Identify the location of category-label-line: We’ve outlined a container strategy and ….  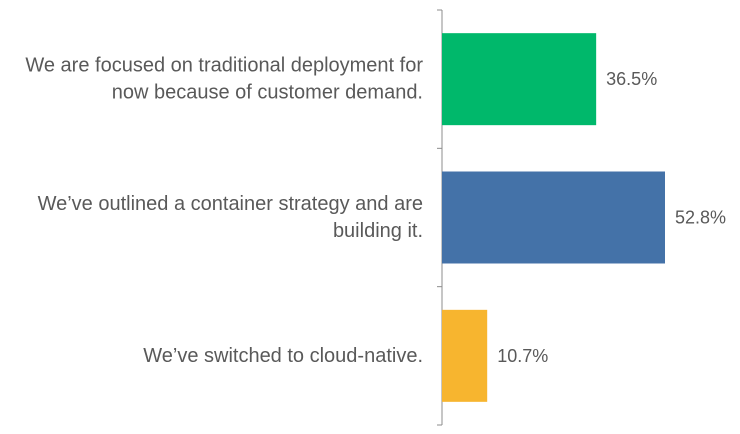
(230, 204).